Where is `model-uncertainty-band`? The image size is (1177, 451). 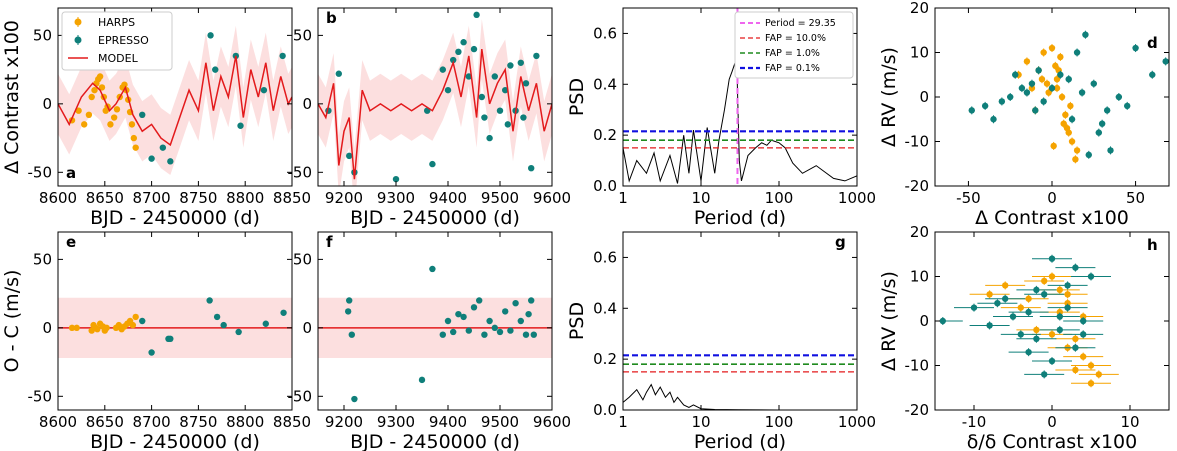 model-uncertainty-band is located at coordinates (435, 102).